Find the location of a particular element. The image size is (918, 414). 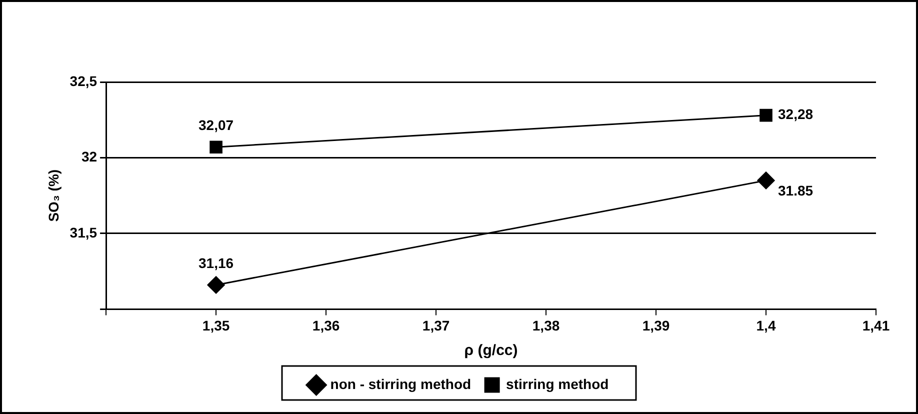

x-tick-label: 1,41 is located at coordinates (876, 325).